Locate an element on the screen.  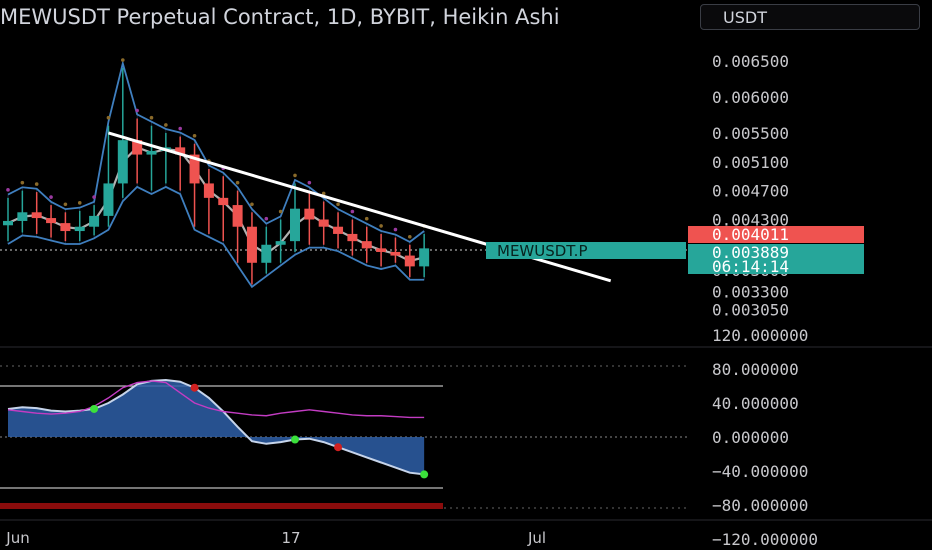
osc-area is located at coordinates (216, 427).